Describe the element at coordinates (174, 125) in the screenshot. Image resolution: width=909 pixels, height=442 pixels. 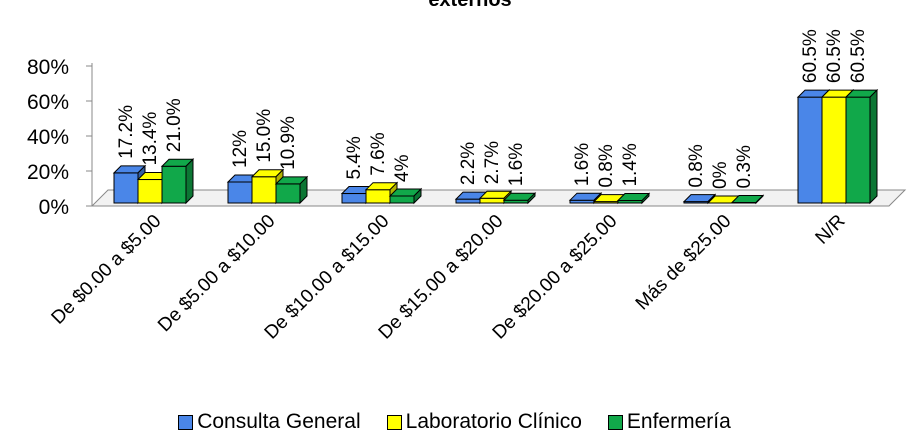
I see `data-label: 21.0%` at that location.